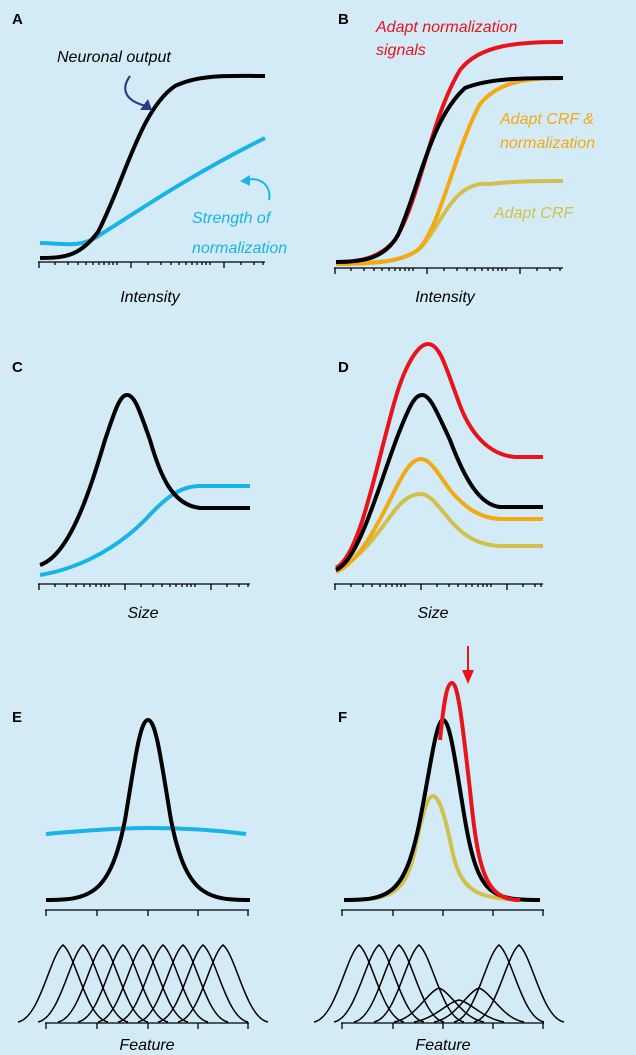 This screenshot has width=636, height=1055. I want to click on normalization-strength-curve-a, so click(152, 191).